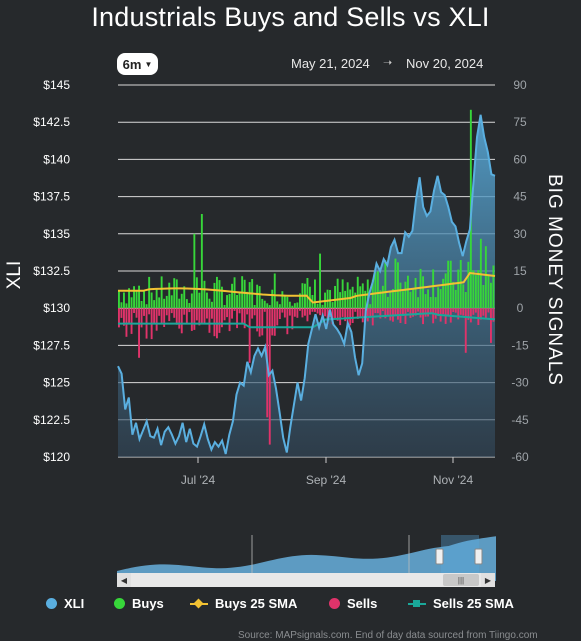 This screenshot has width=581, height=641. I want to click on legend: XLI Buys Buys 25 SMA Sells Sells 25 SMA, so click(290, 606).